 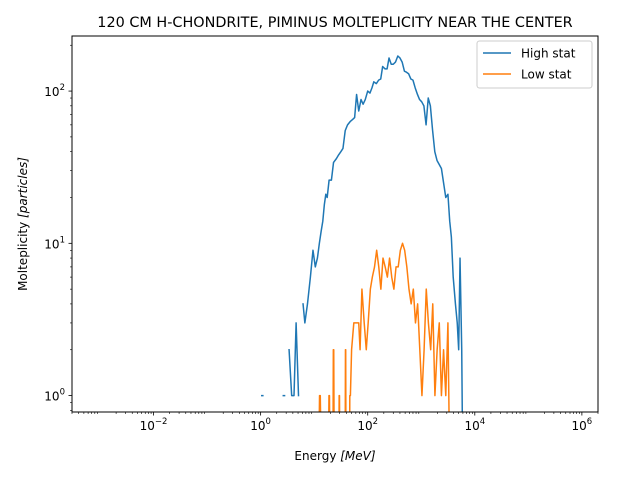 I want to click on y-axis-label: Molteplicity [particles], so click(x=23, y=224).